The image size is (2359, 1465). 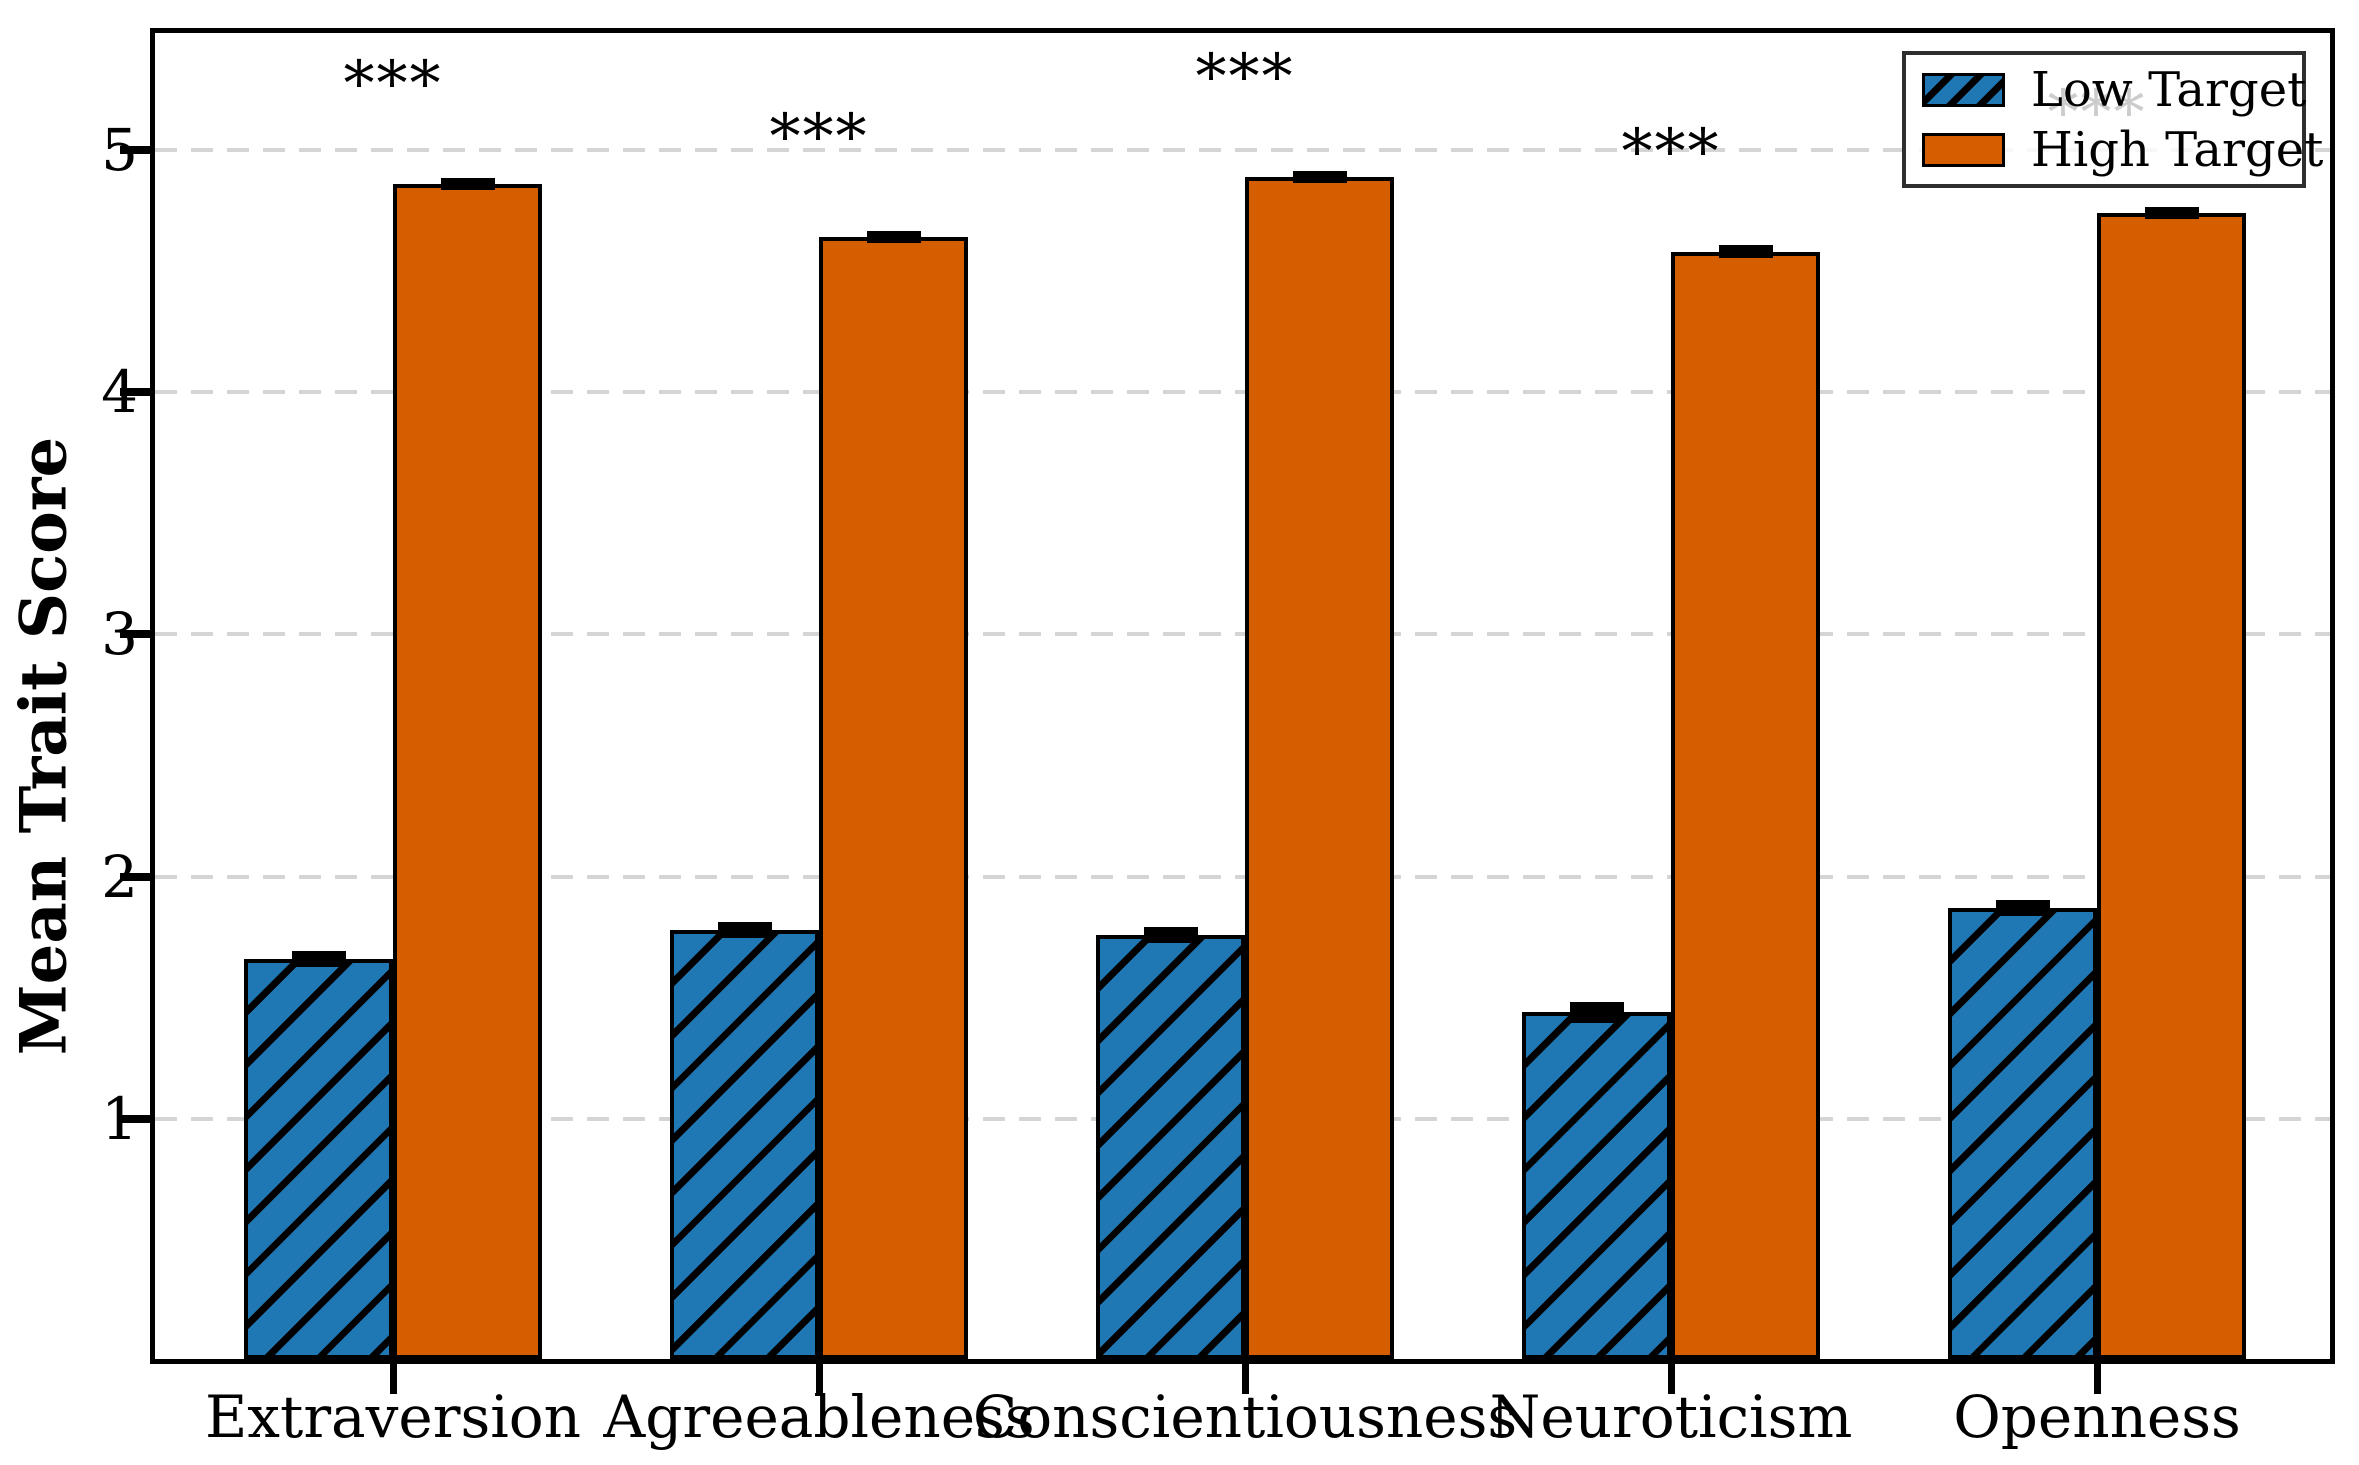 I want to click on bar-high-agreeableness, so click(x=893, y=798).